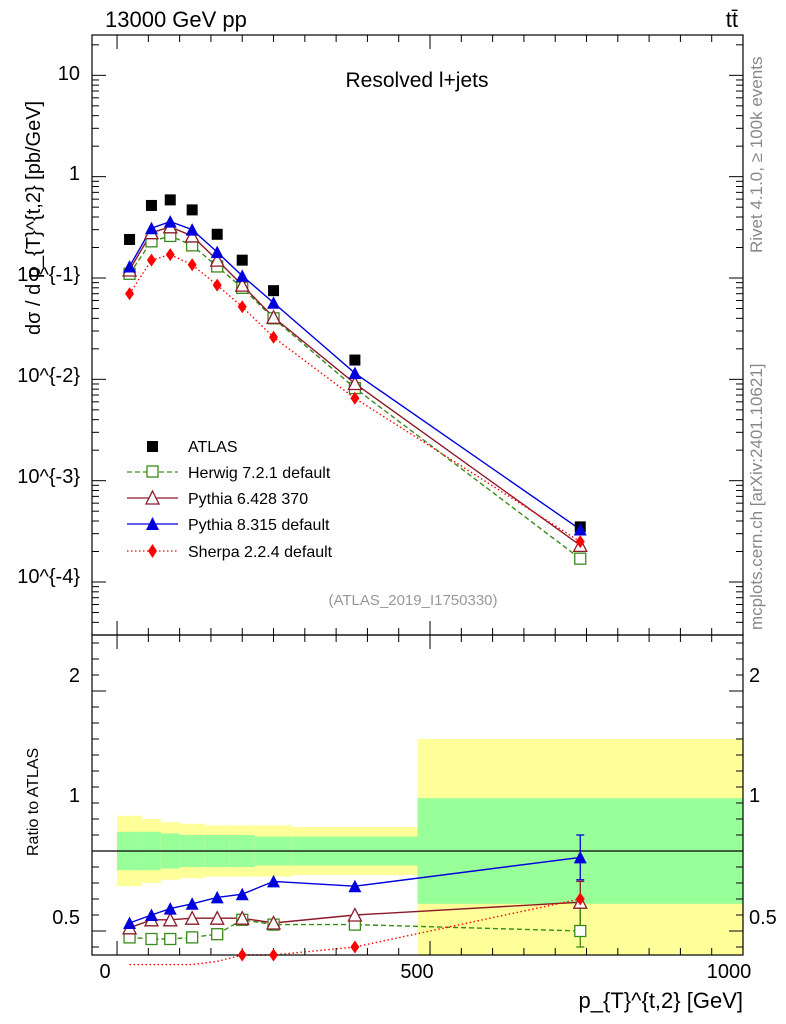  Describe the element at coordinates (756, 155) in the screenshot. I see `rivet-label: Rivet 4.1.0, ≥ 100k events` at that location.